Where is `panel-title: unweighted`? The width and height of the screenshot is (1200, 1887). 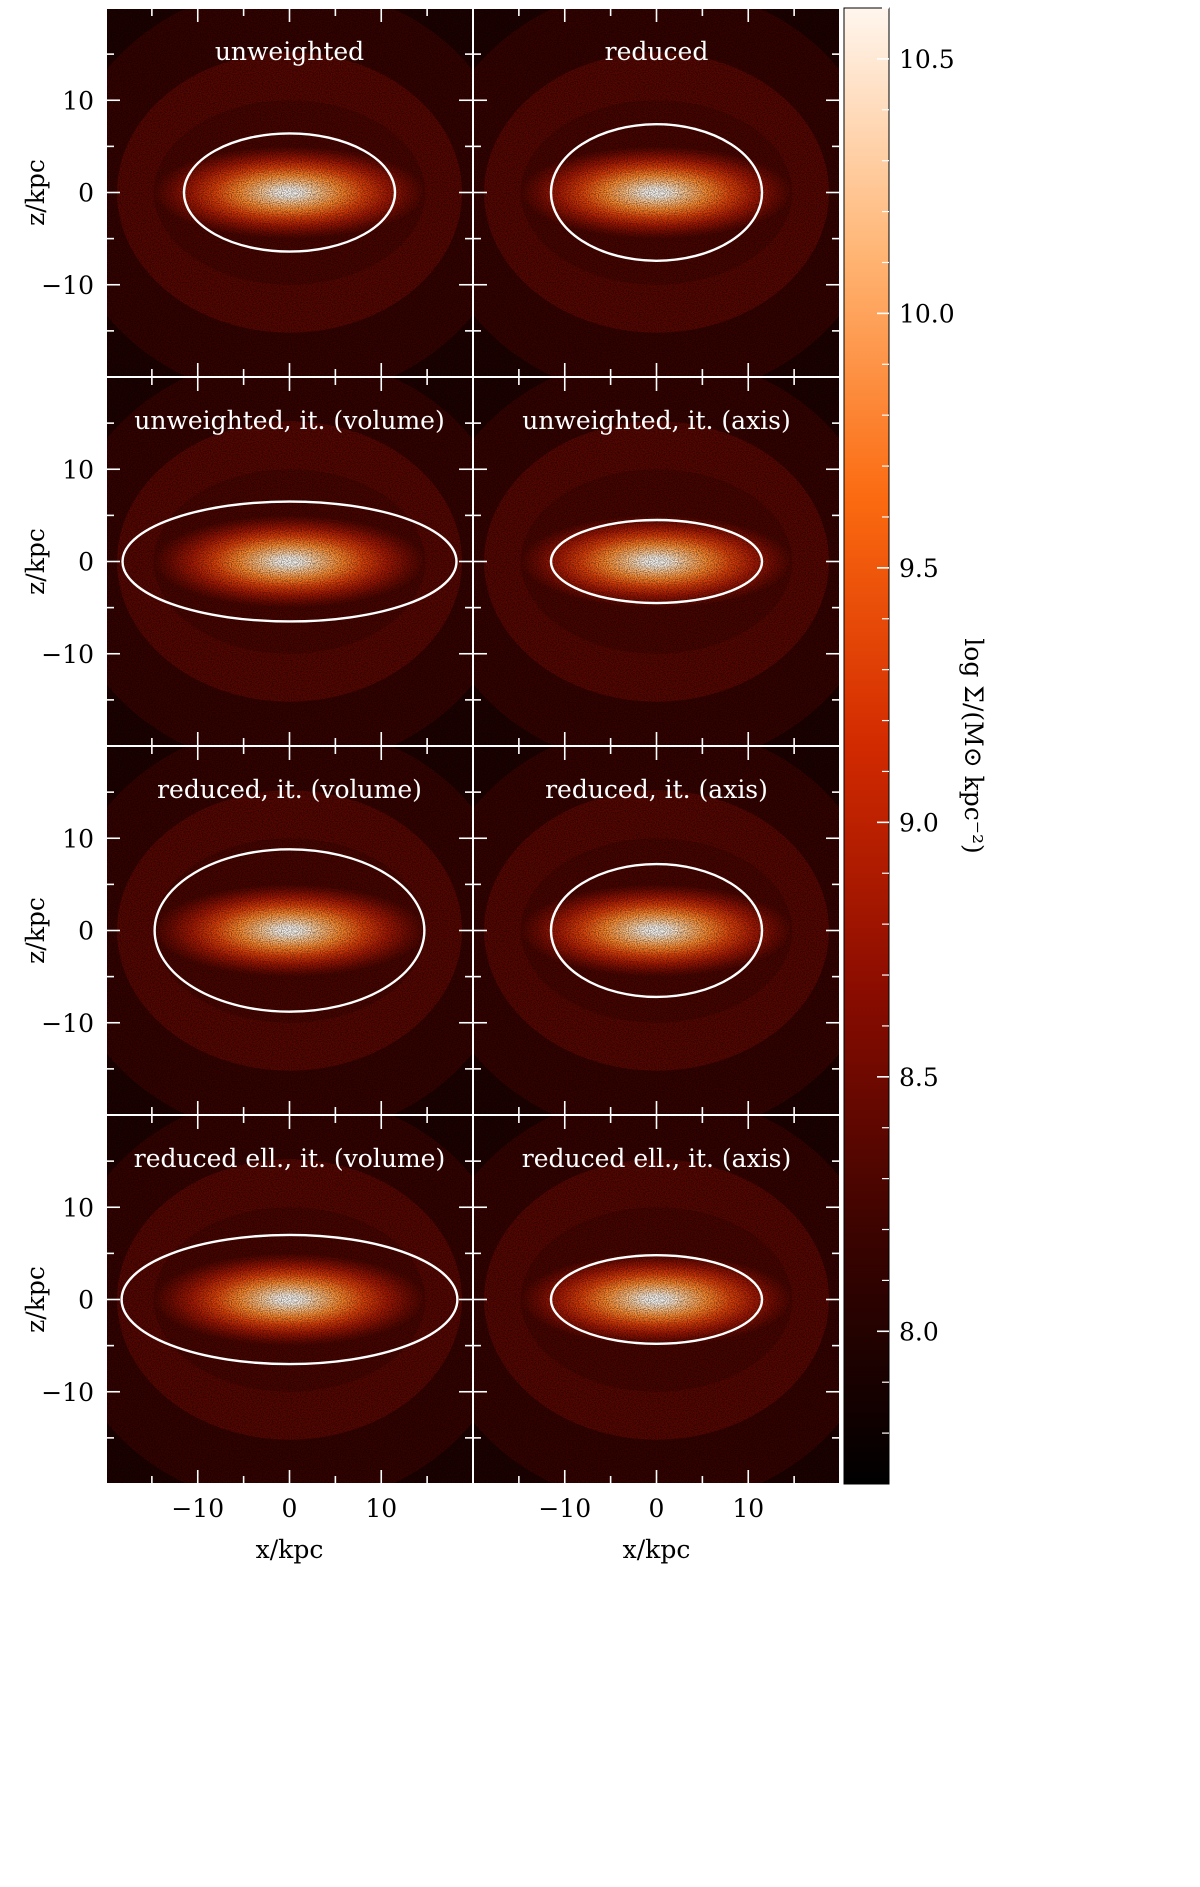 panel-title: unweighted is located at coordinates (289, 51).